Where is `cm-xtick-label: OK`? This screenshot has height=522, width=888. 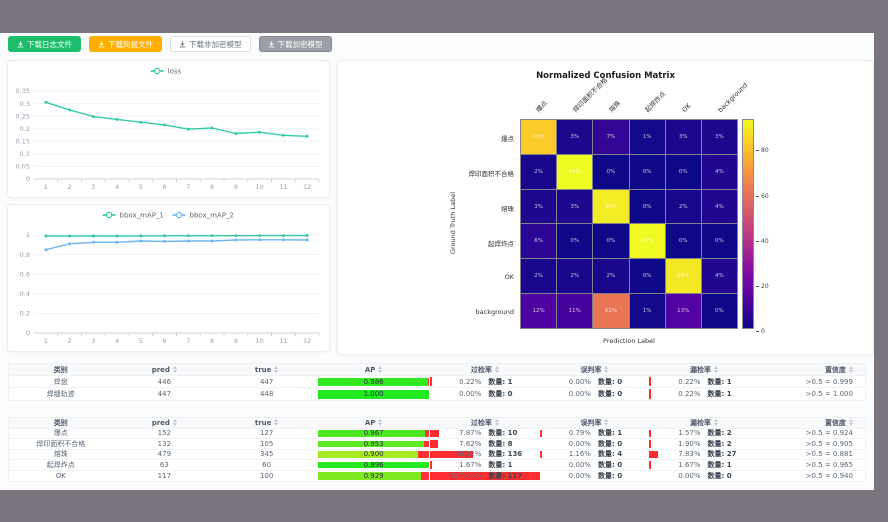
cm-xtick-label: OK is located at coordinates (686, 107).